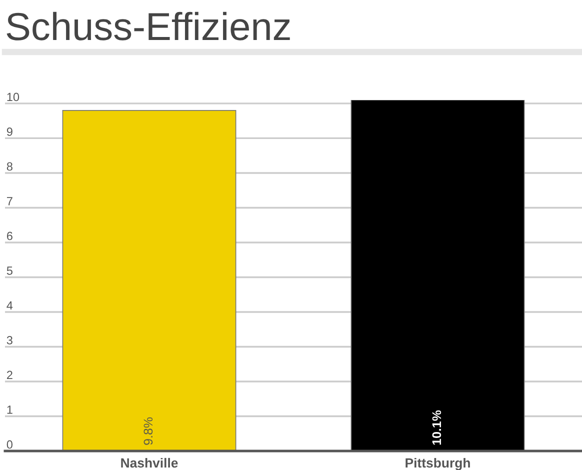 The image size is (582, 470). I want to click on data-label: 9.8%, so click(148, 431).